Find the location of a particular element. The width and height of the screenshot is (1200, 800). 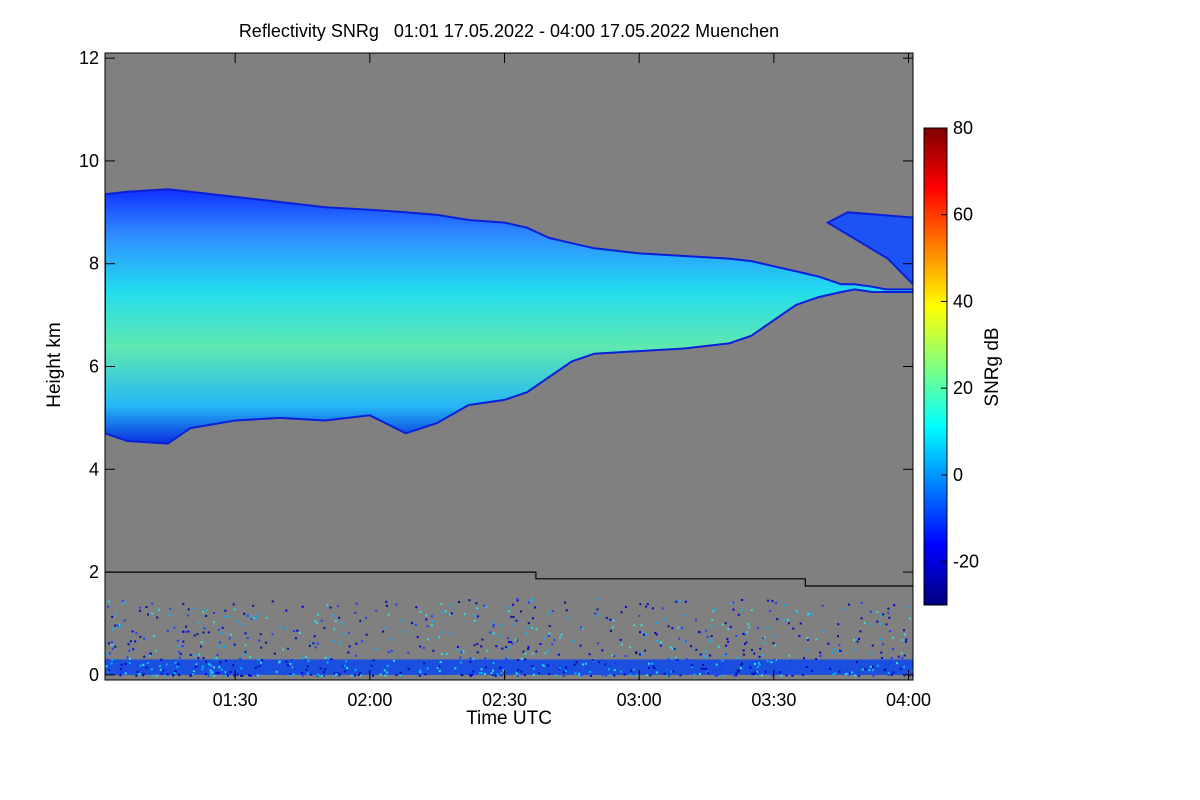

ground-clutter is located at coordinates (509, 637).